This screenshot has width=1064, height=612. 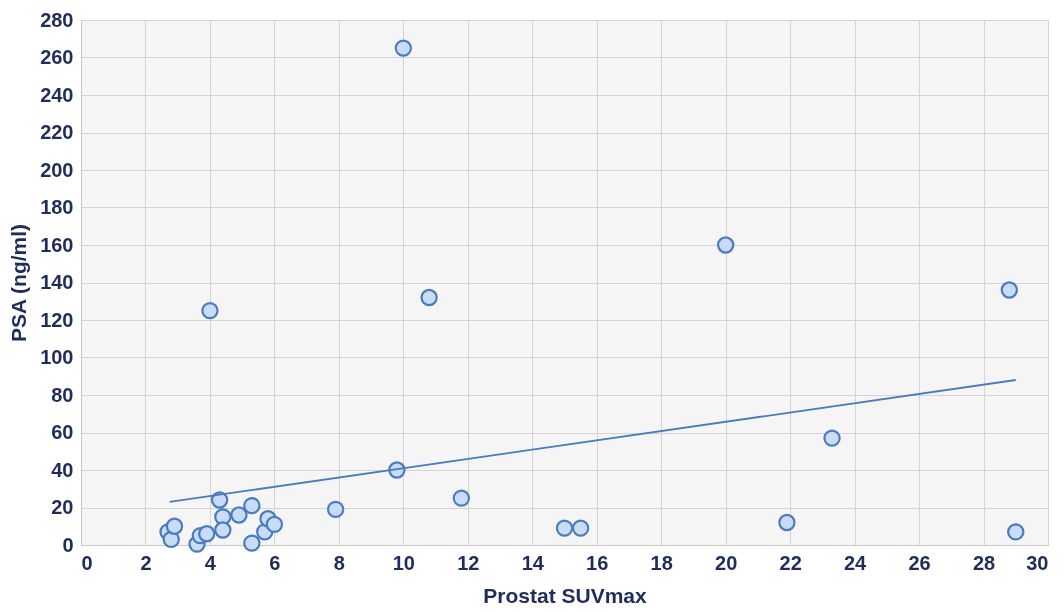 What do you see at coordinates (855, 562) in the screenshot?
I see `x-tick-label: 24` at bounding box center [855, 562].